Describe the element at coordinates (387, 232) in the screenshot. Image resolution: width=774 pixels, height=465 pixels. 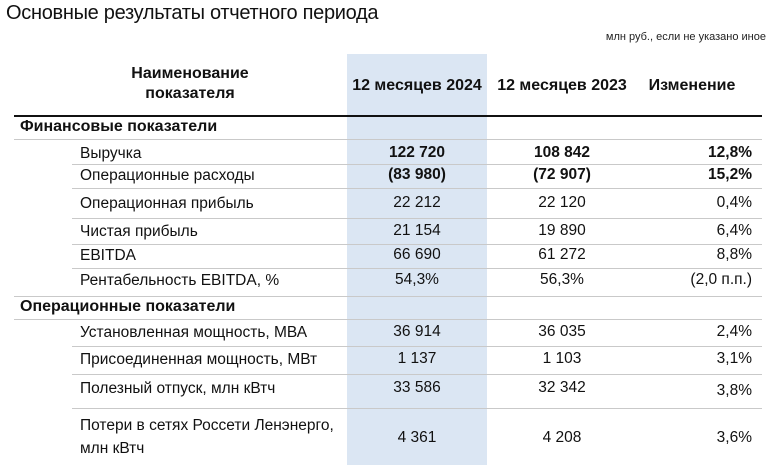
I see `table-row: Чистая прибыль 21 154 19 890 6,4%` at that location.